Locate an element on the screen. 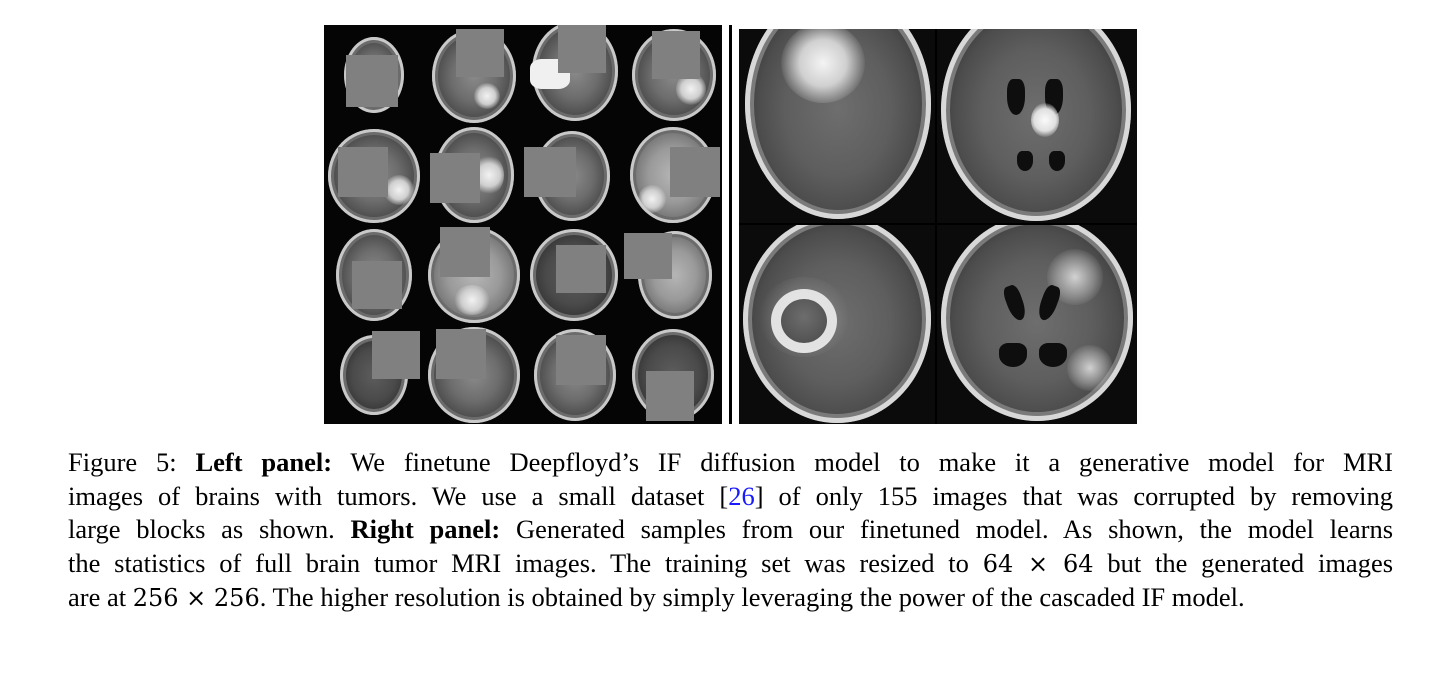 Image resolution: width=1448 pixels, height=673 pixels. figure-label: Figure 5: is located at coordinates (122, 462).